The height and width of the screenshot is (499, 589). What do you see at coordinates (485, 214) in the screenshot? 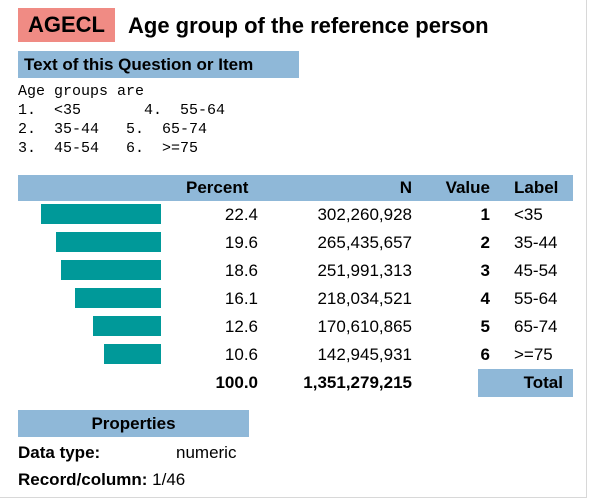
I see `value-cell: 1` at bounding box center [485, 214].